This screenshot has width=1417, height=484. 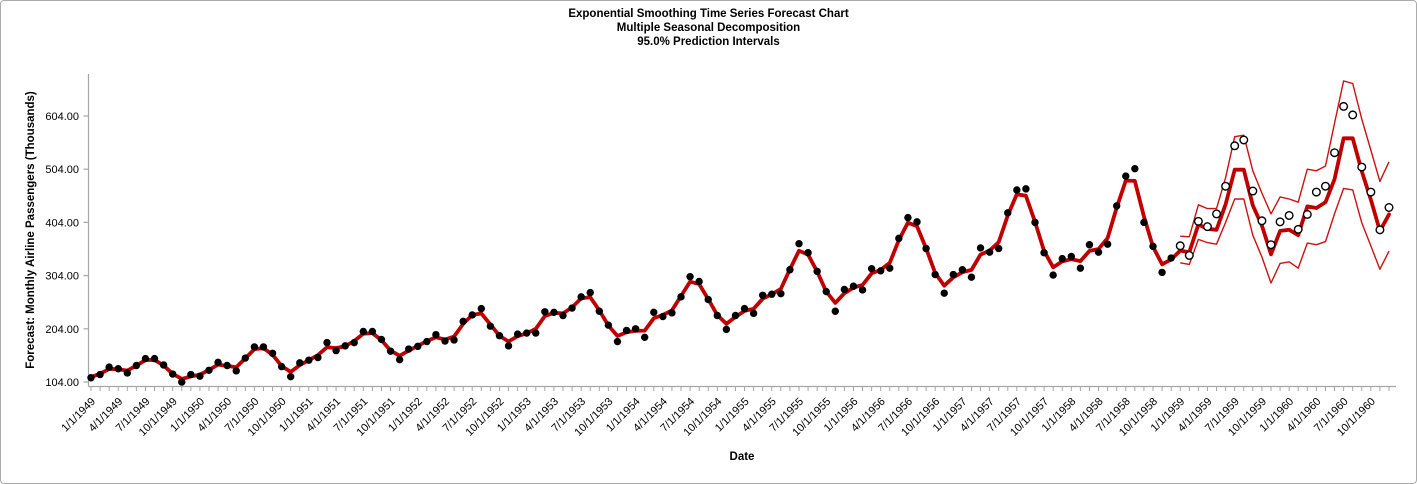 What do you see at coordinates (708, 42) in the screenshot?
I see `chart-title-line3: 95.0% Prediction Intervals` at bounding box center [708, 42].